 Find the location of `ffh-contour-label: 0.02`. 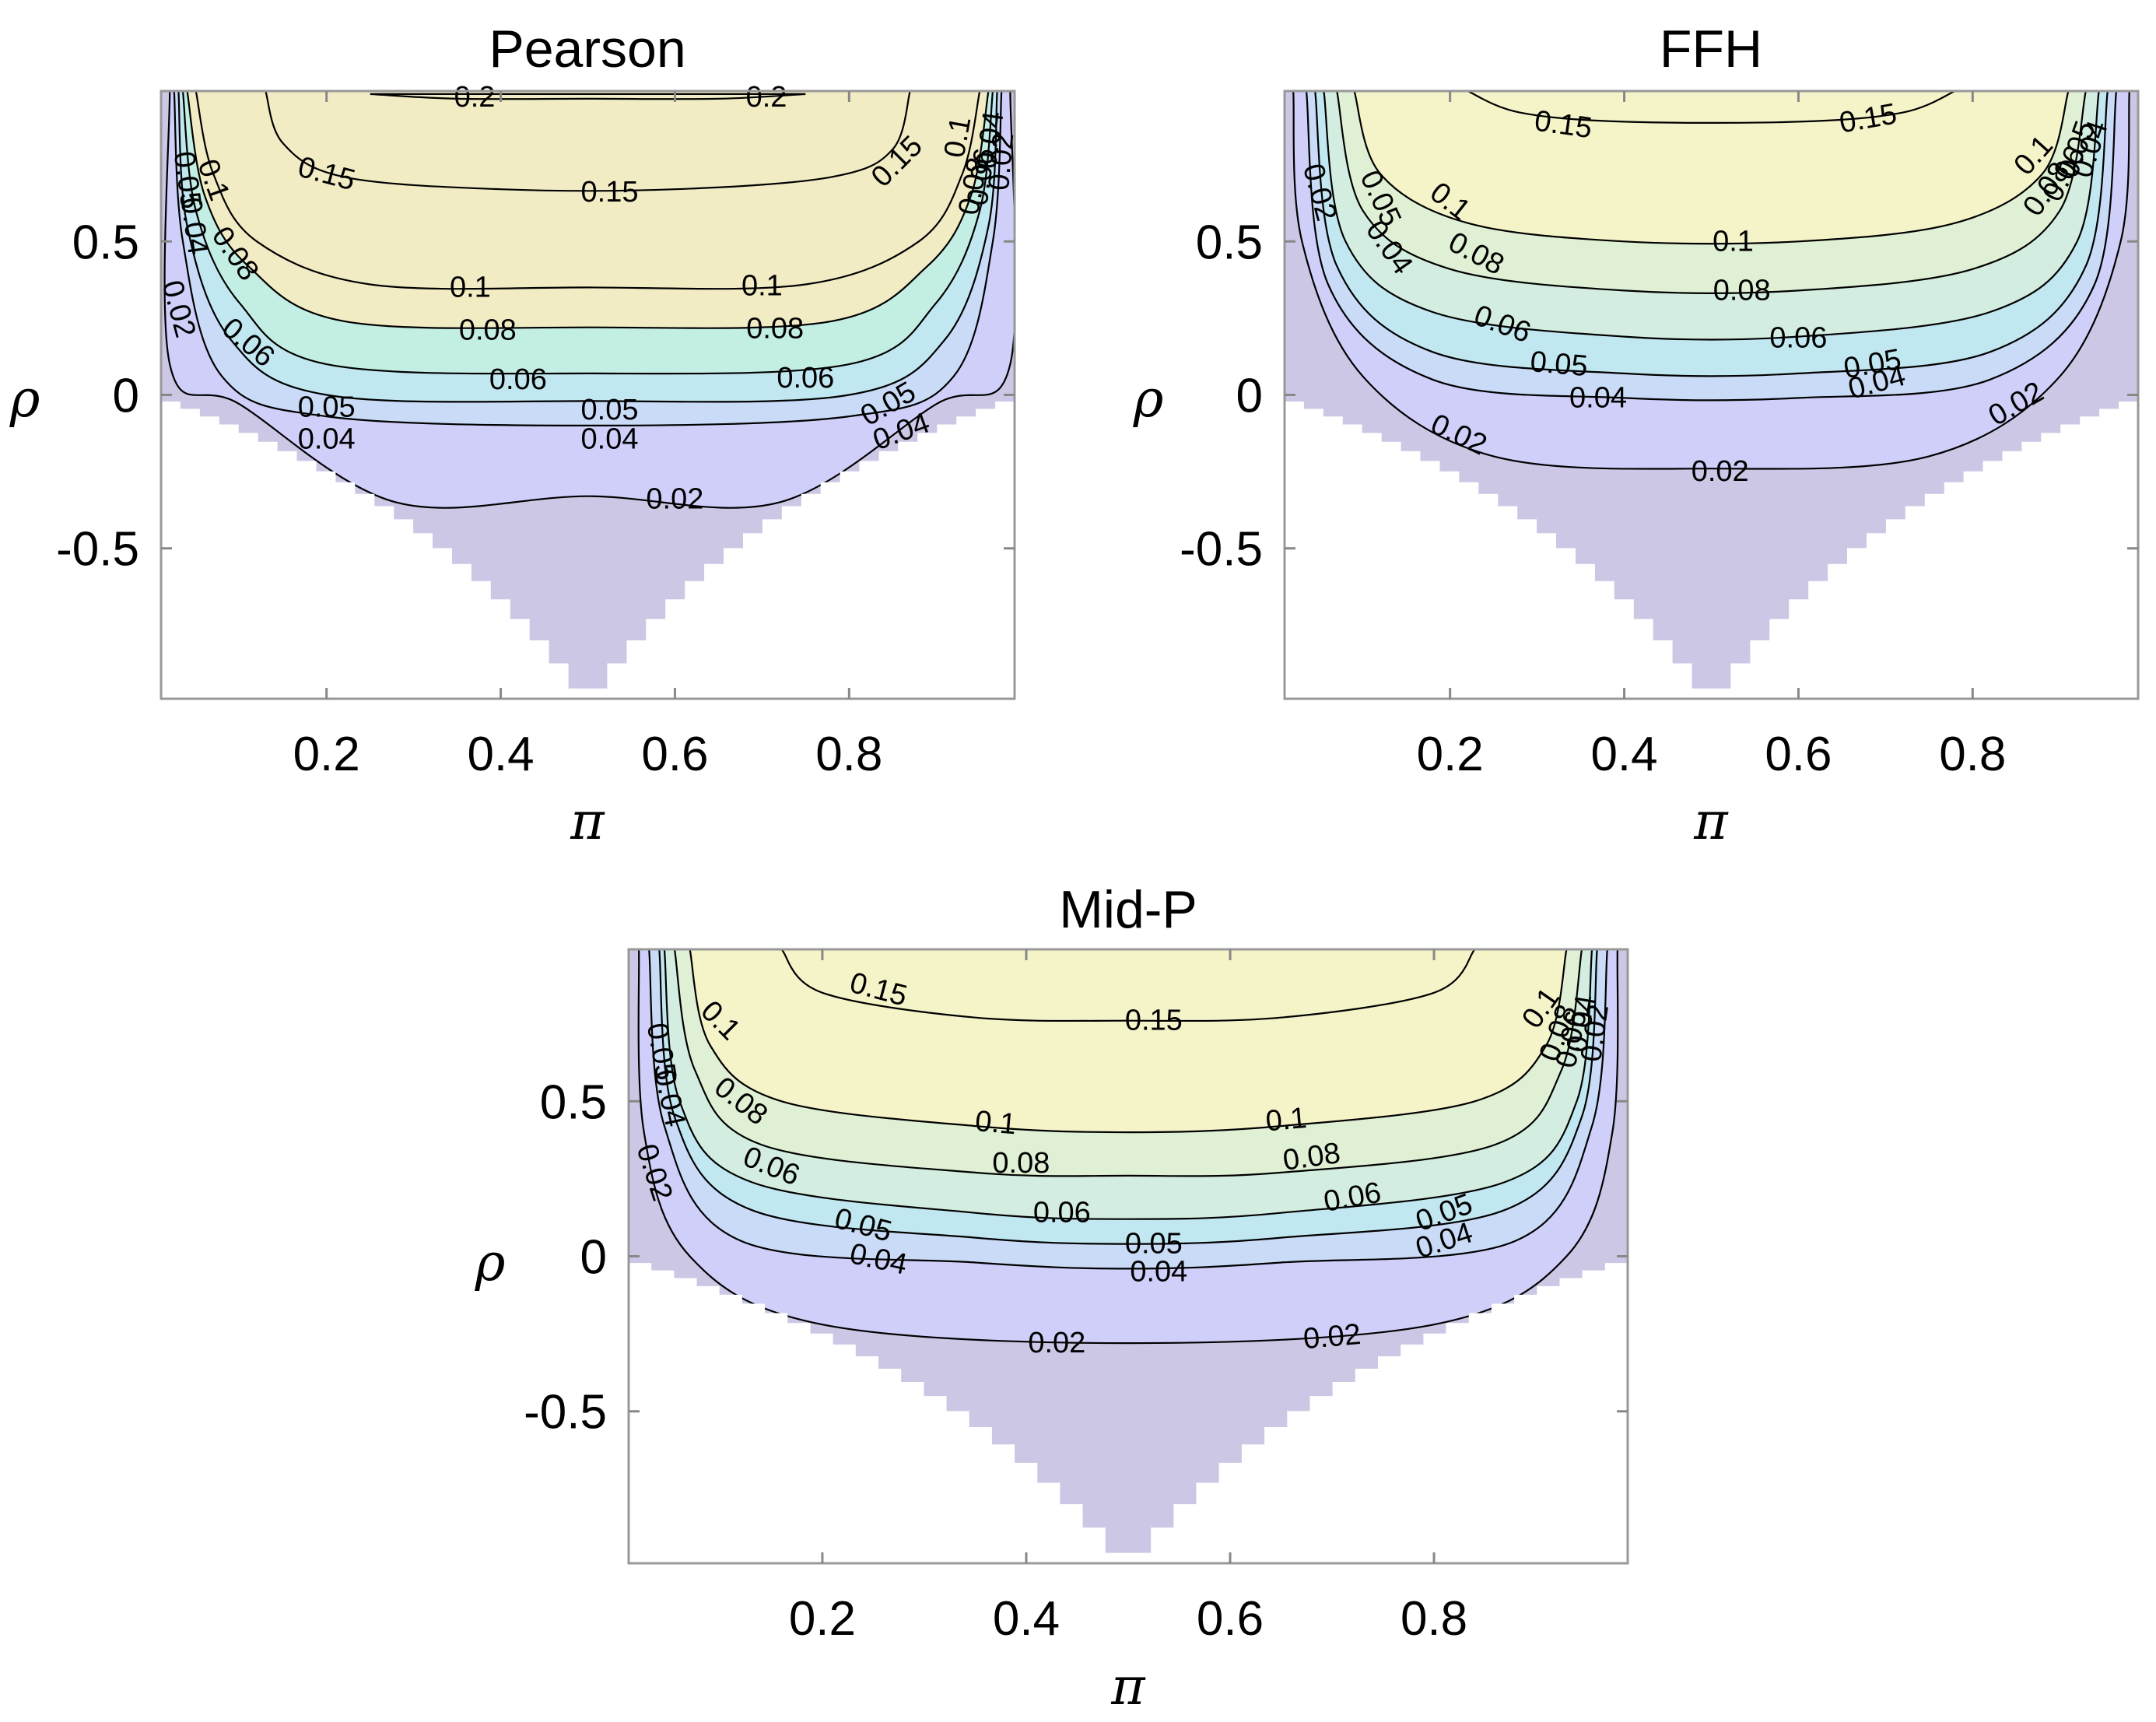

ffh-contour-label: 0.02 is located at coordinates (1720, 471).